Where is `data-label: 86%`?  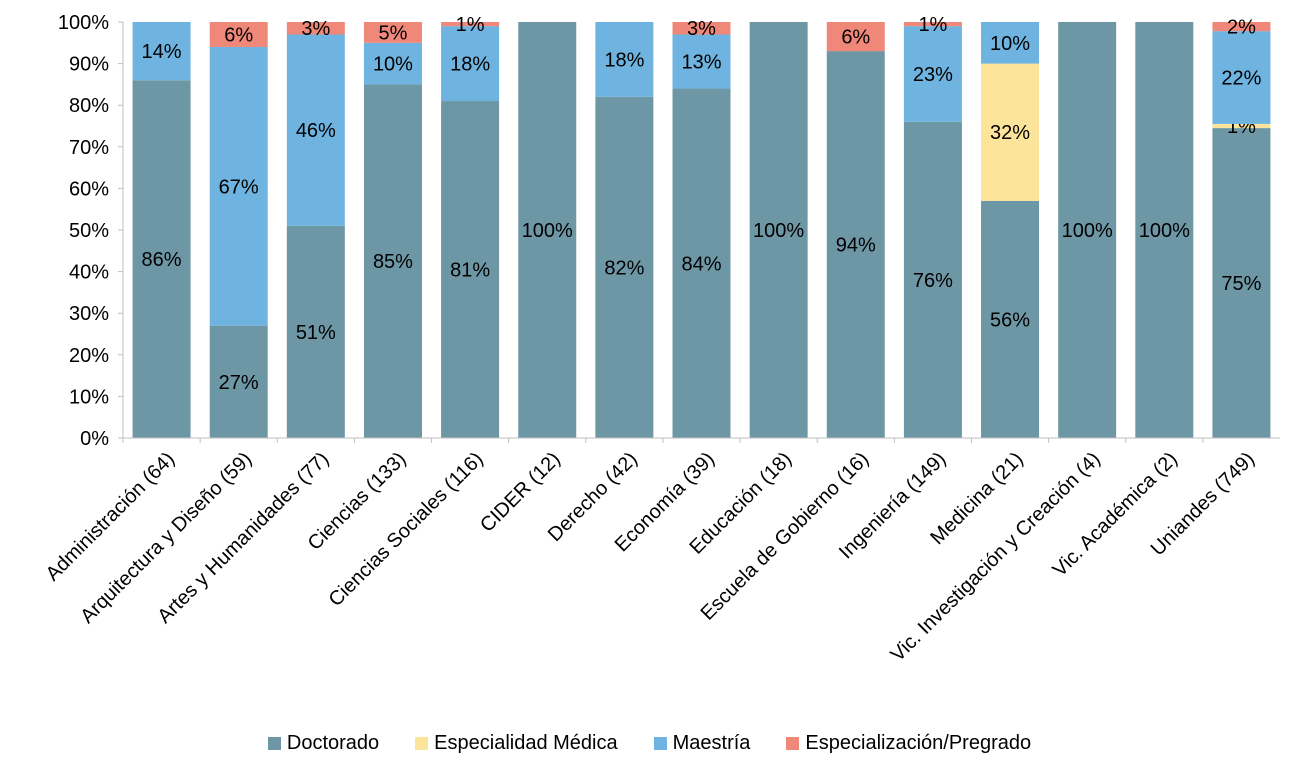 data-label: 86% is located at coordinates (162, 260).